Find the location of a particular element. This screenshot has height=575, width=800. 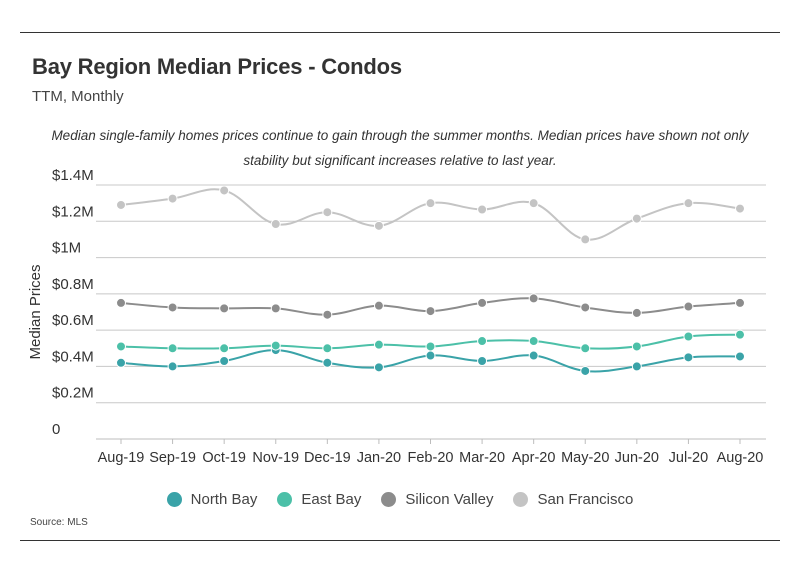

x-tick-label: Jul-20 is located at coordinates (689, 458).